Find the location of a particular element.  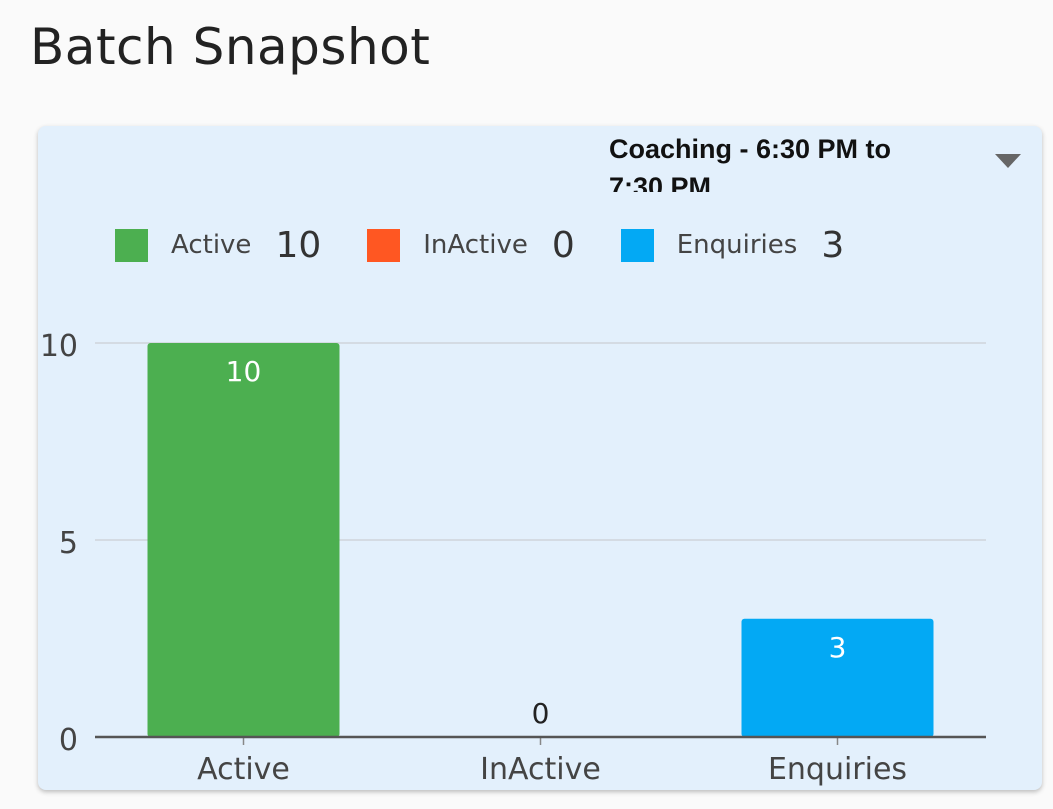

legend-swatch-enquiries is located at coordinates (637, 245).